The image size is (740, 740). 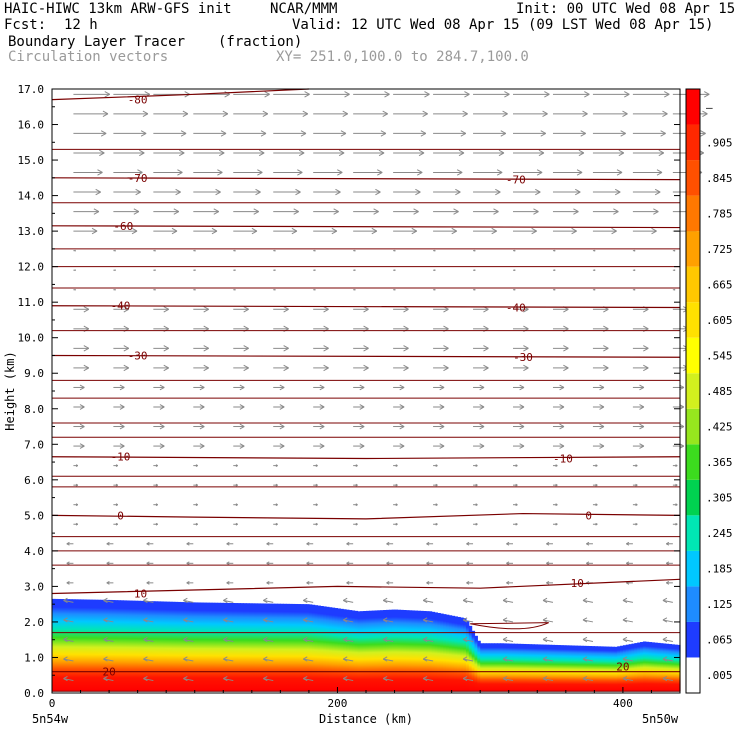 I want to click on colorbar-swatch, so click(x=693, y=462).